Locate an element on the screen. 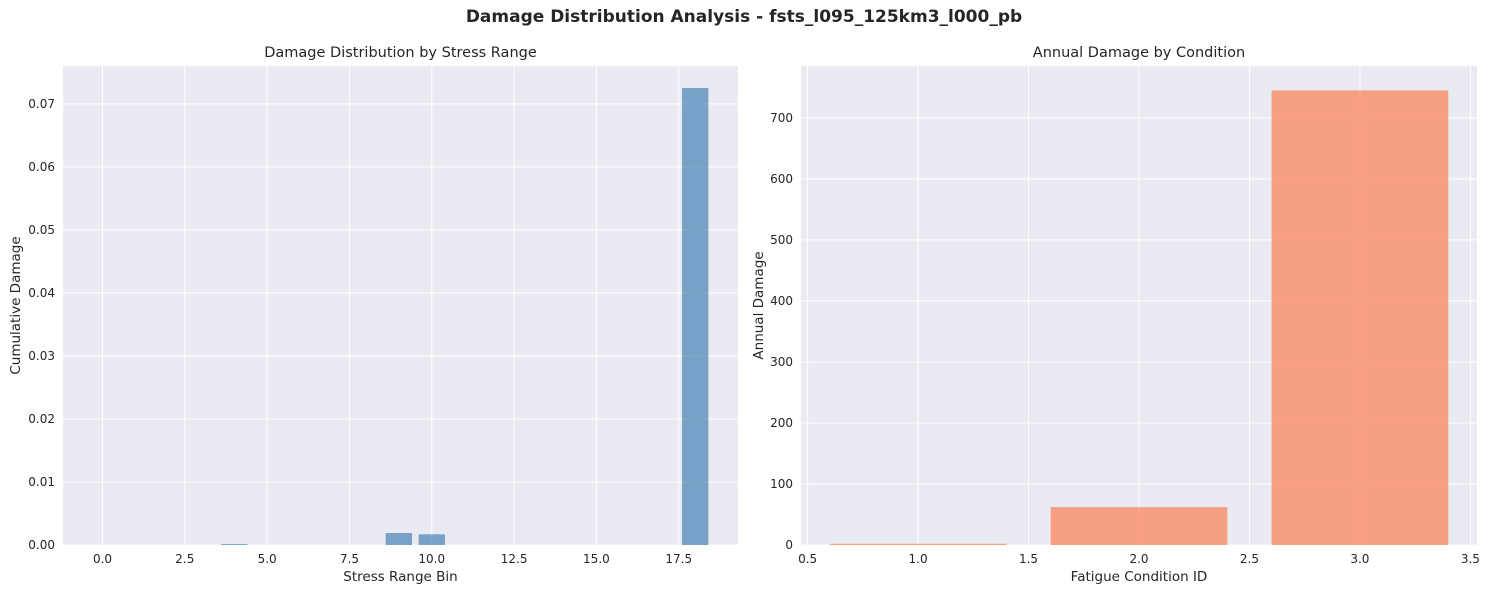 Image resolution: width=1488 pixels, height=593 pixels. left-y-tick-label: 0.03 is located at coordinates (41, 356).